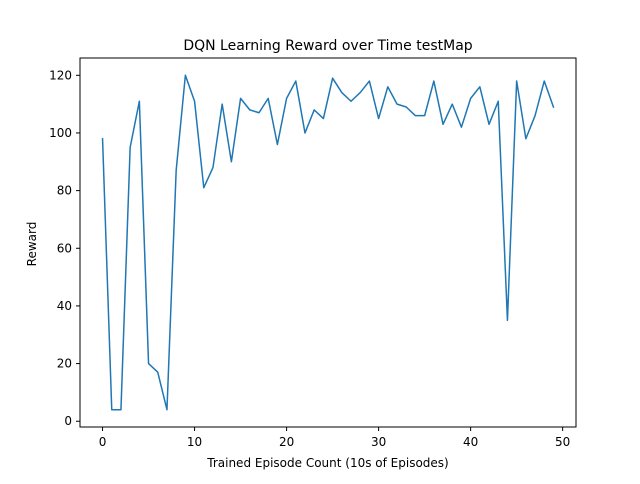 The width and height of the screenshot is (640, 484). I want to click on y-tick-label: 60, so click(64, 248).